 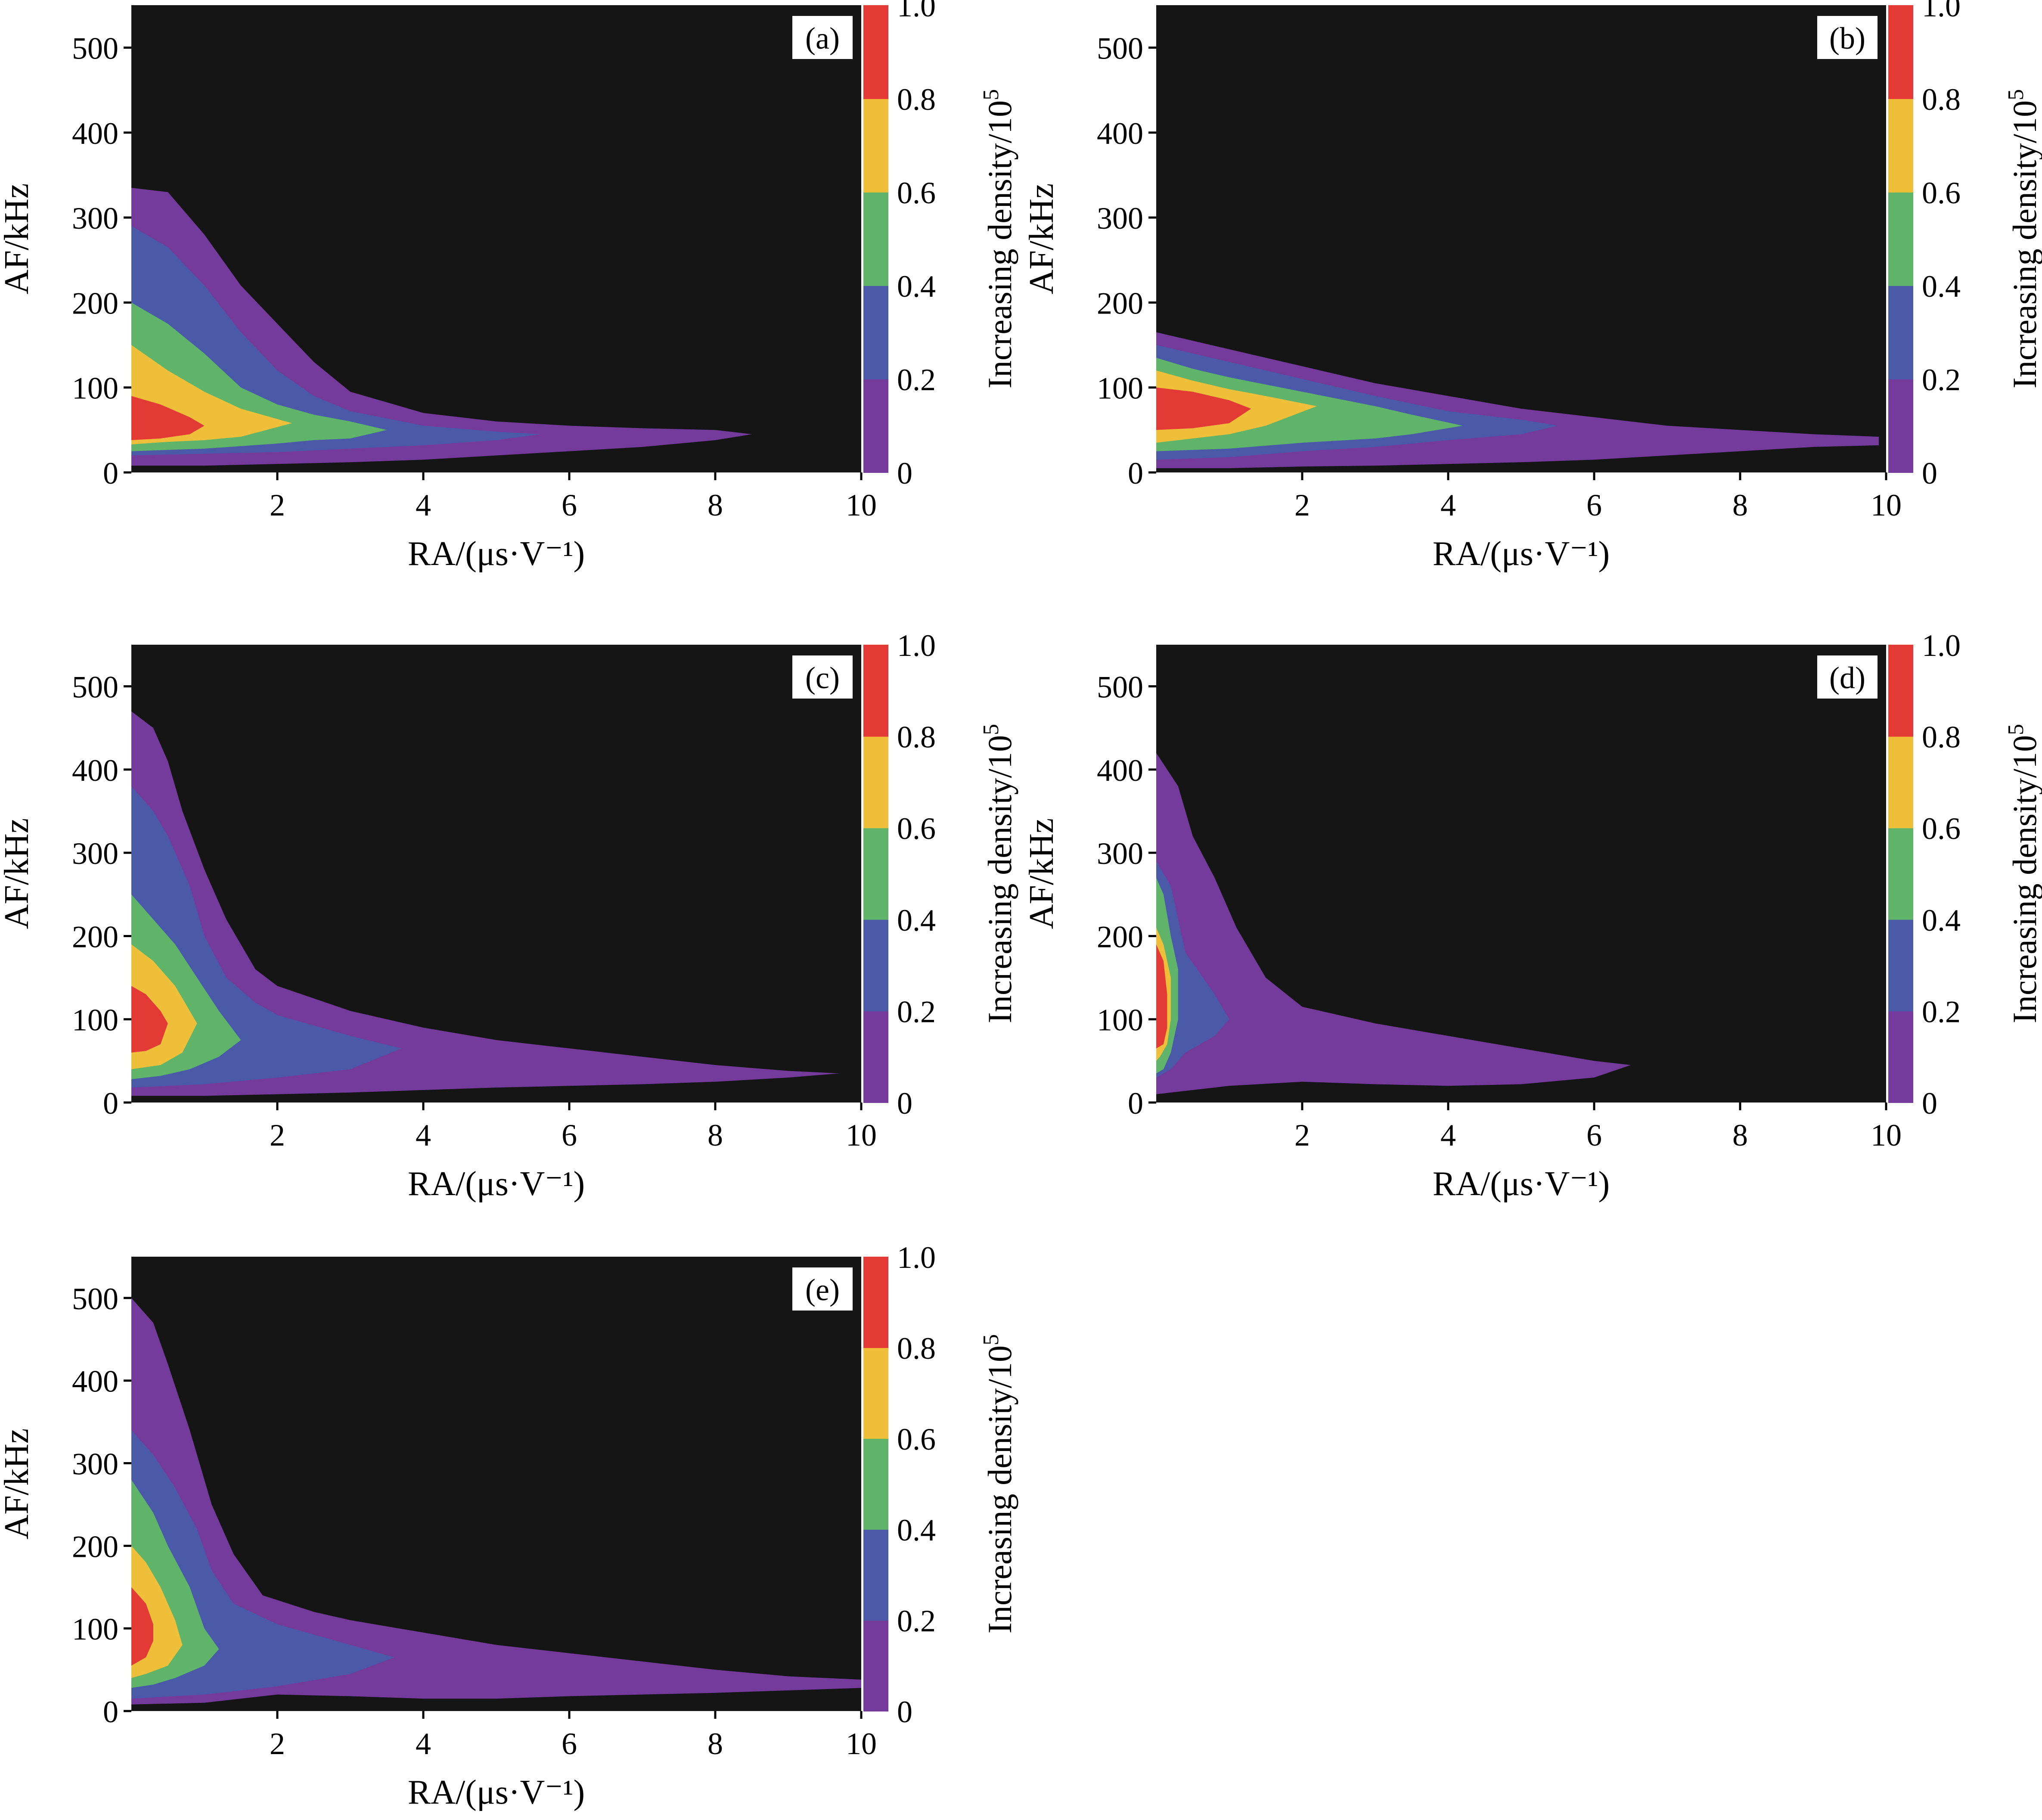 I want to click on colorbar-tick-label: 1.0, so click(x=1942, y=645).